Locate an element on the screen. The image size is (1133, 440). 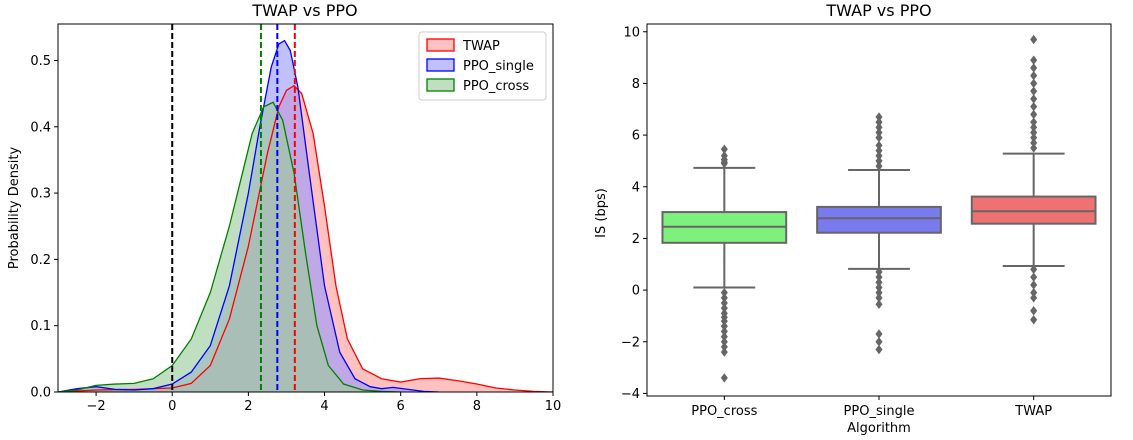
box-xlabel: Algorithm is located at coordinates (879, 428).